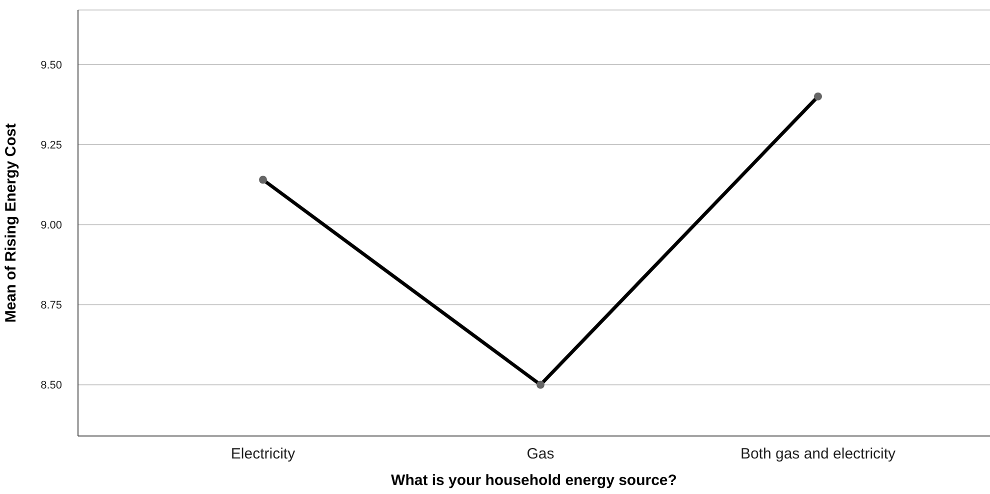  What do you see at coordinates (51, 386) in the screenshot?
I see `y-tick-label: 8.50` at bounding box center [51, 386].